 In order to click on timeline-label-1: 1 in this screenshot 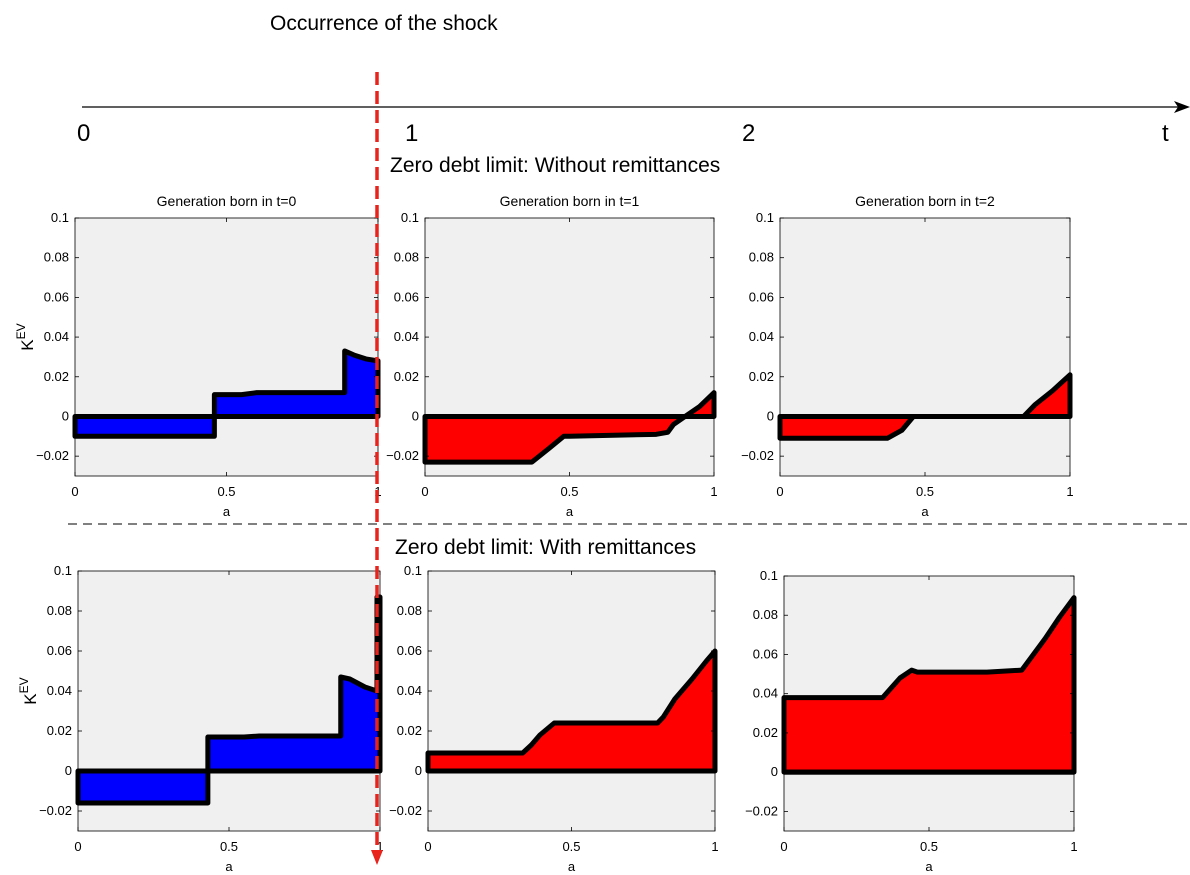, I will do `click(411, 133)`.